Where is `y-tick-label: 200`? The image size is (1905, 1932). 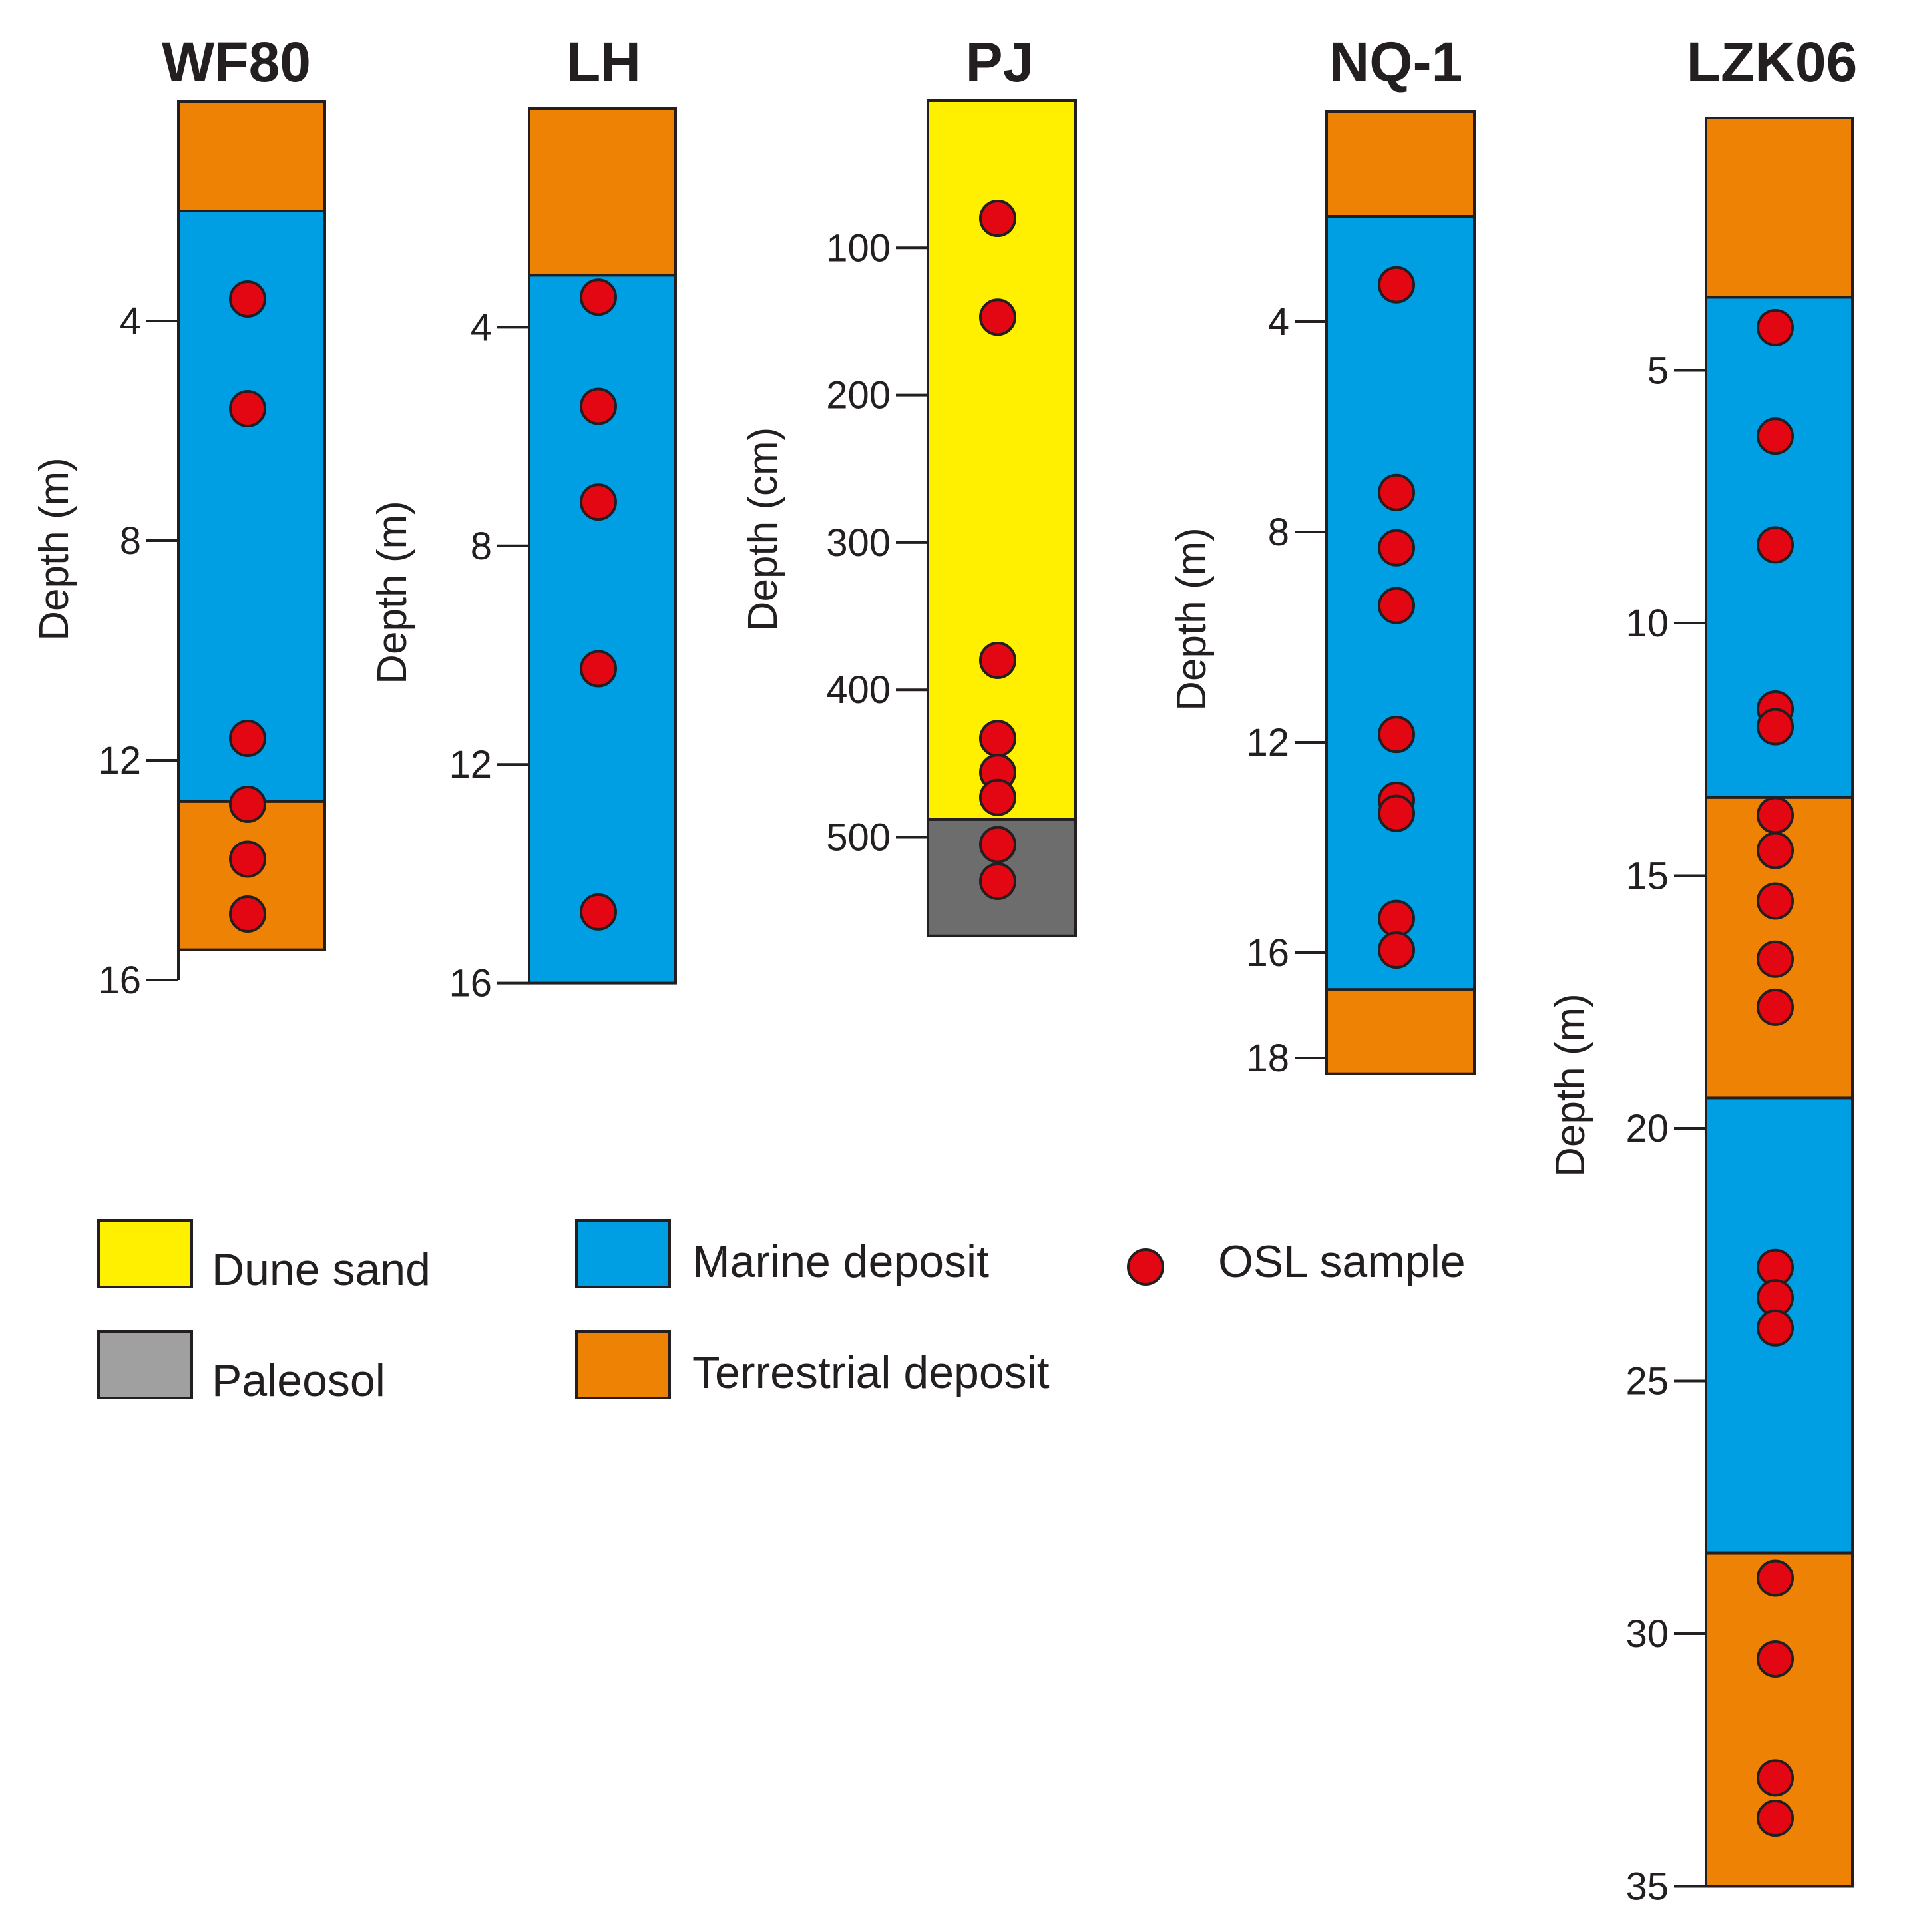 y-tick-label: 200 is located at coordinates (858, 395).